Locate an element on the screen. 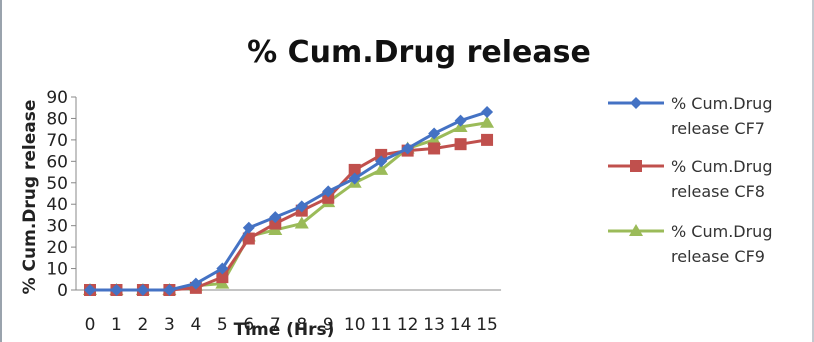 The image size is (814, 342). x-tick-label: 0 is located at coordinates (90, 325).